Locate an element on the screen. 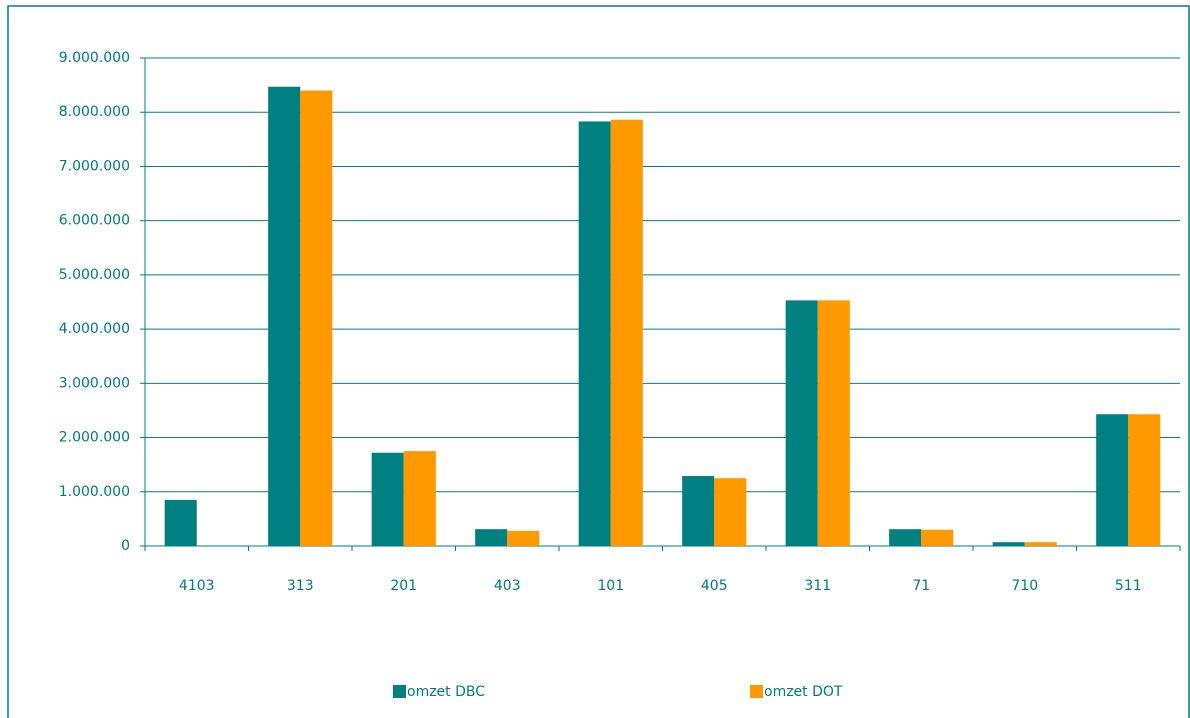  y-tick-label: 1.000.000 is located at coordinates (94, 492).